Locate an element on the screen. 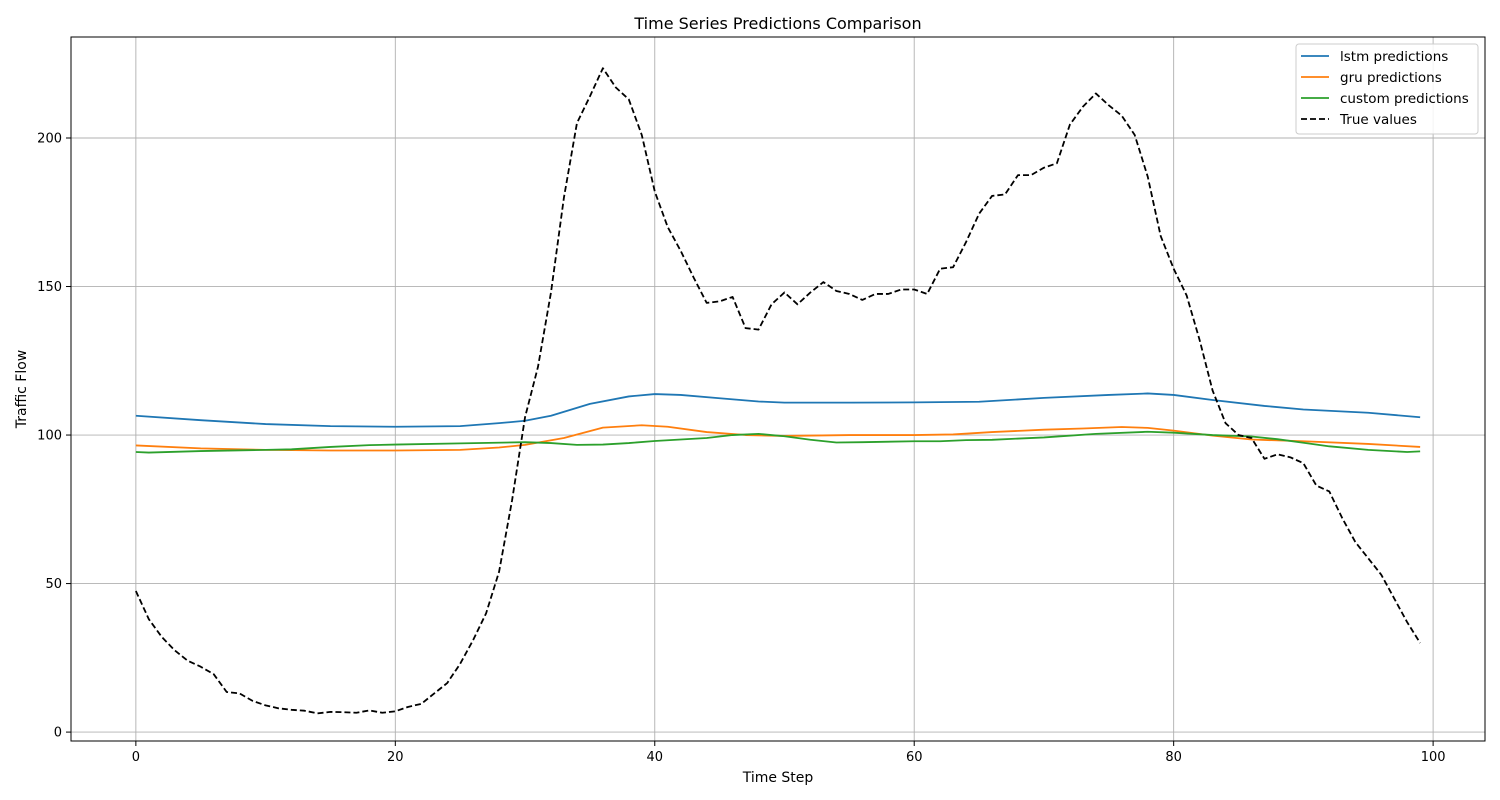  x-tick-label: 40 is located at coordinates (654, 757).